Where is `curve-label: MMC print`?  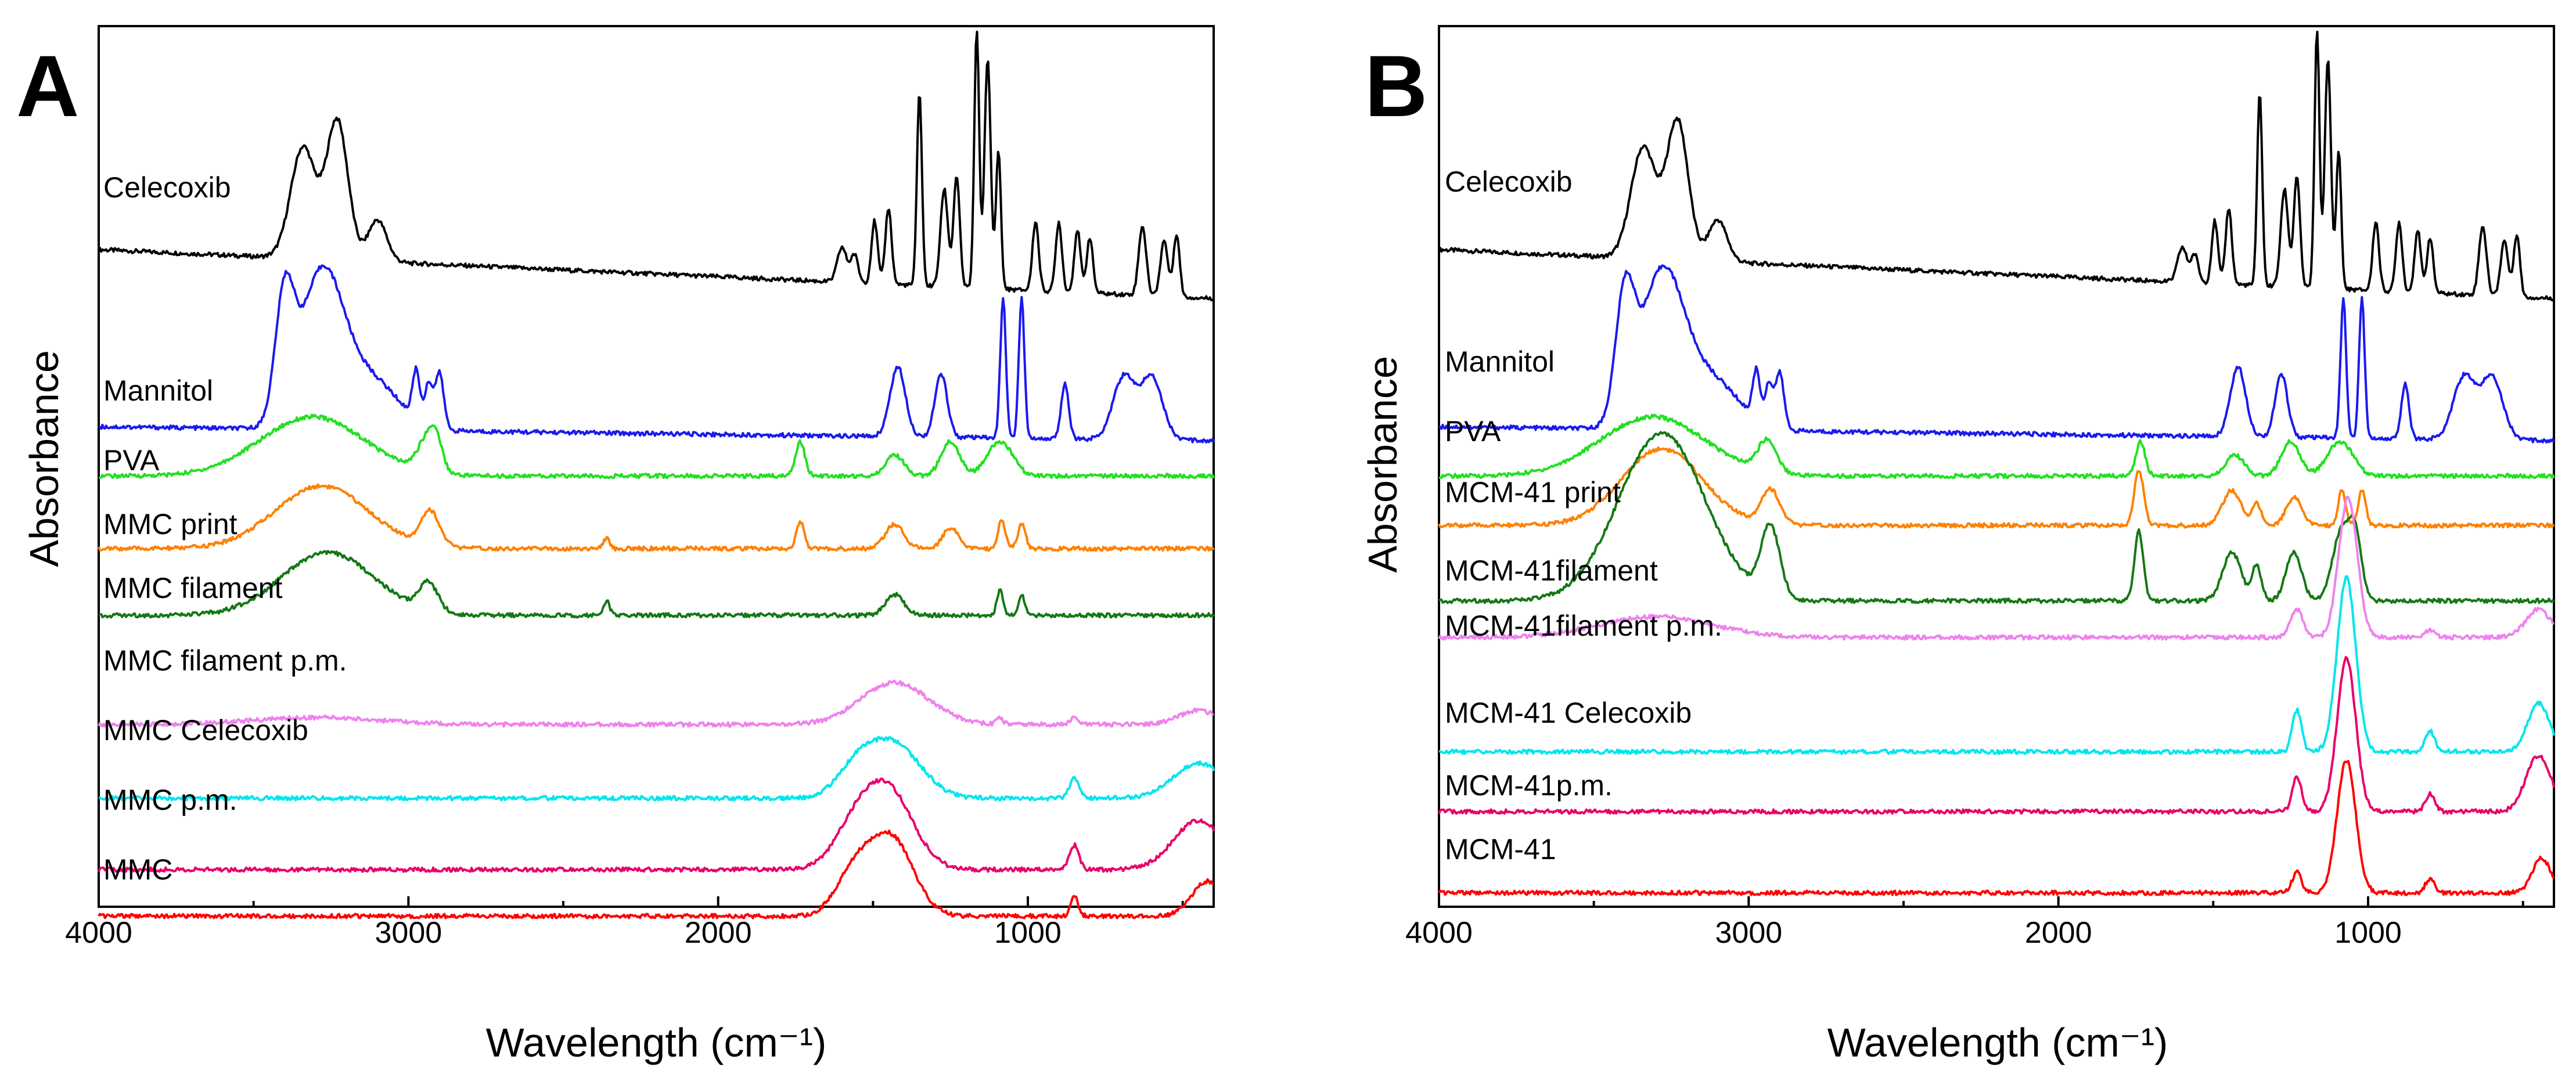 curve-label: MMC print is located at coordinates (170, 524).